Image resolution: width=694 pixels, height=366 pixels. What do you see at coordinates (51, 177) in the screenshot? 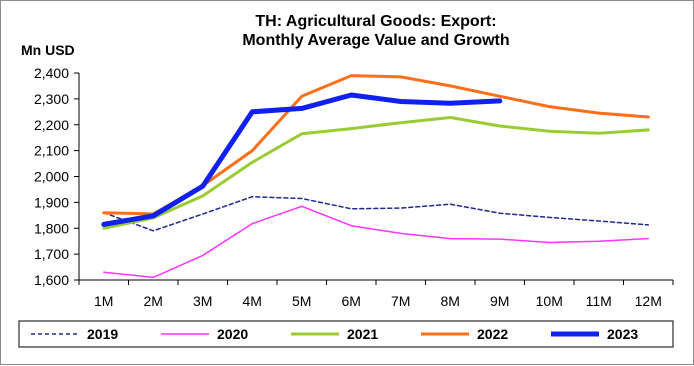
I see `y-tick-label: 2,000` at bounding box center [51, 177].